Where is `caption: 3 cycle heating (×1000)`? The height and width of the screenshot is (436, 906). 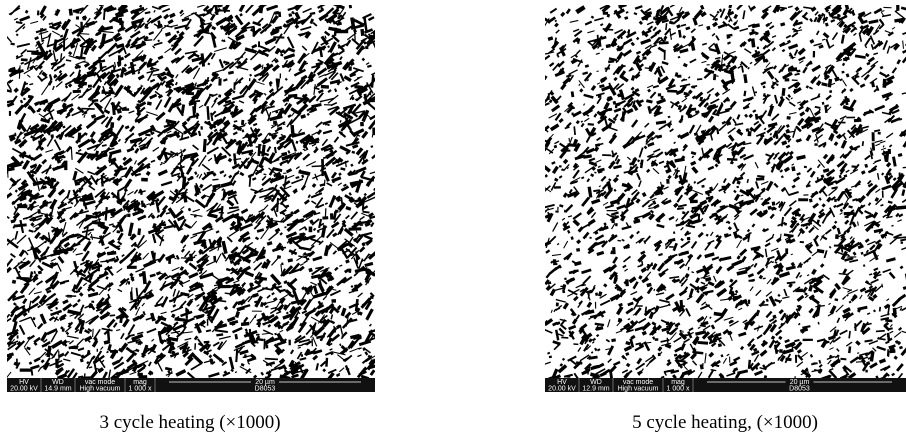 caption: 3 cycle heating (×1000) is located at coordinates (189, 422).